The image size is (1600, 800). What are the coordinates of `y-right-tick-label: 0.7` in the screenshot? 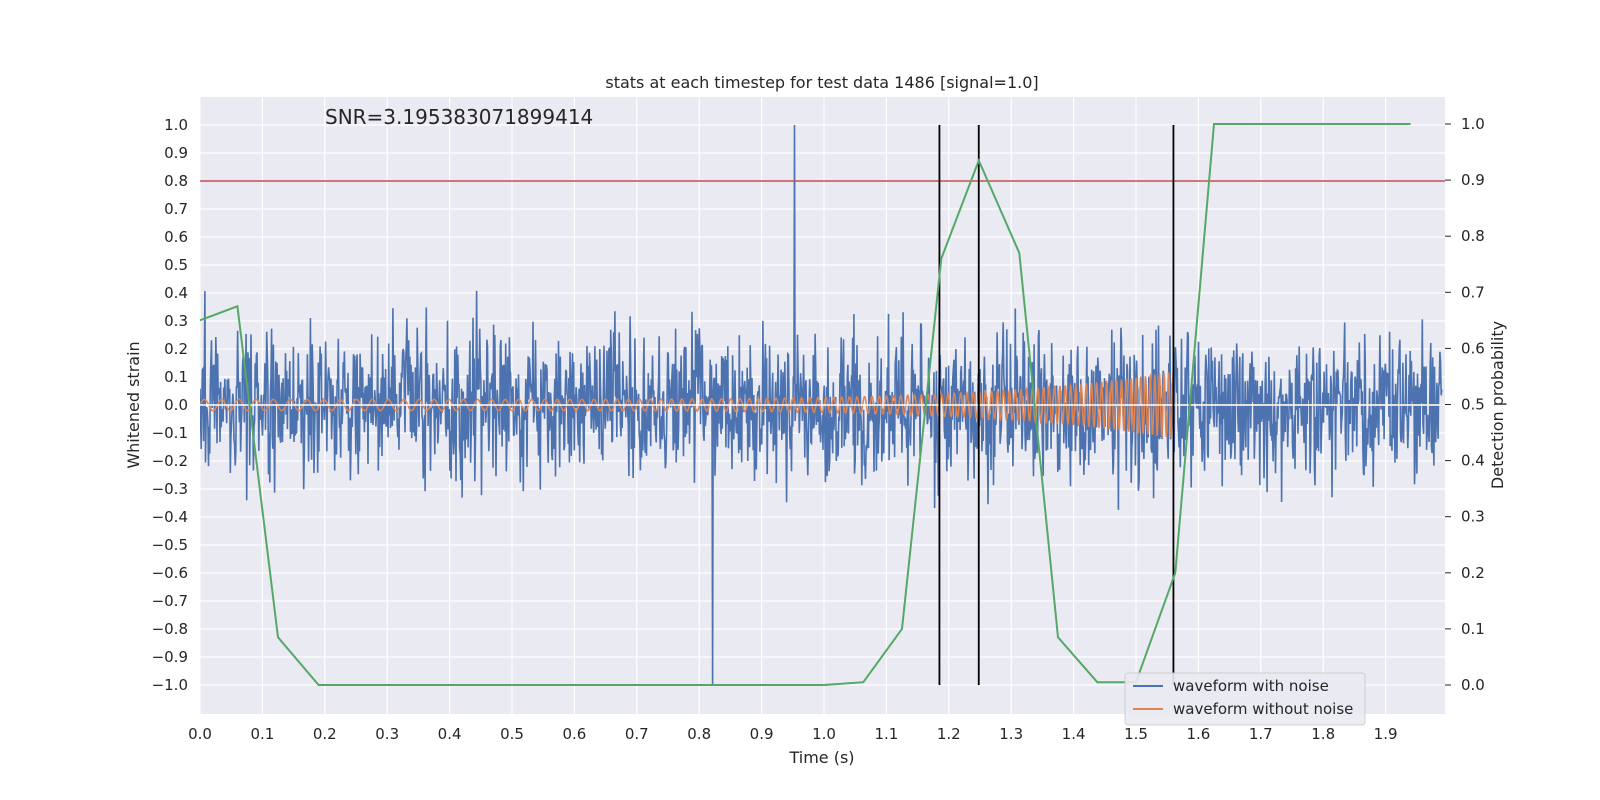 It's located at (1473, 292).